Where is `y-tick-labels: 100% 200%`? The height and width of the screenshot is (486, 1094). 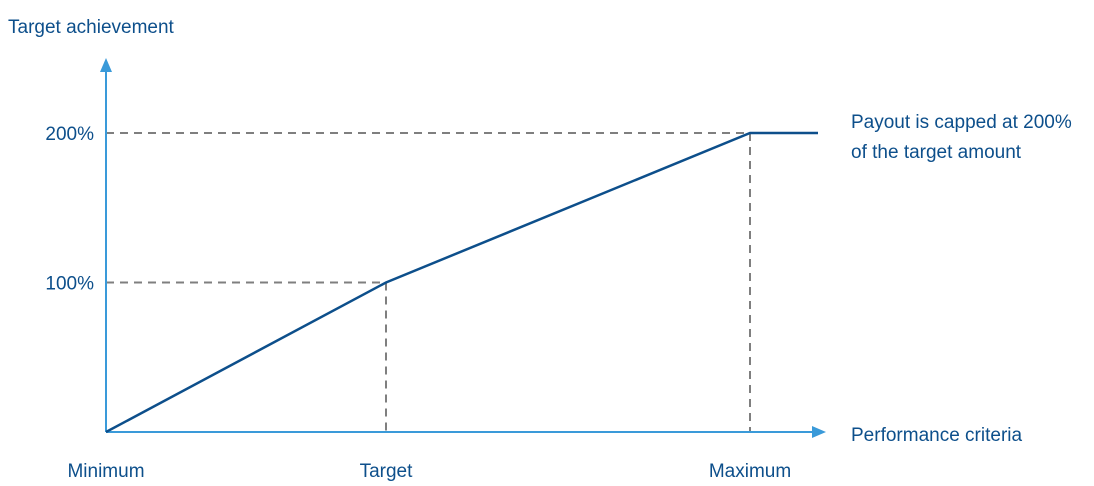 y-tick-labels: 100% 200% is located at coordinates (69, 209).